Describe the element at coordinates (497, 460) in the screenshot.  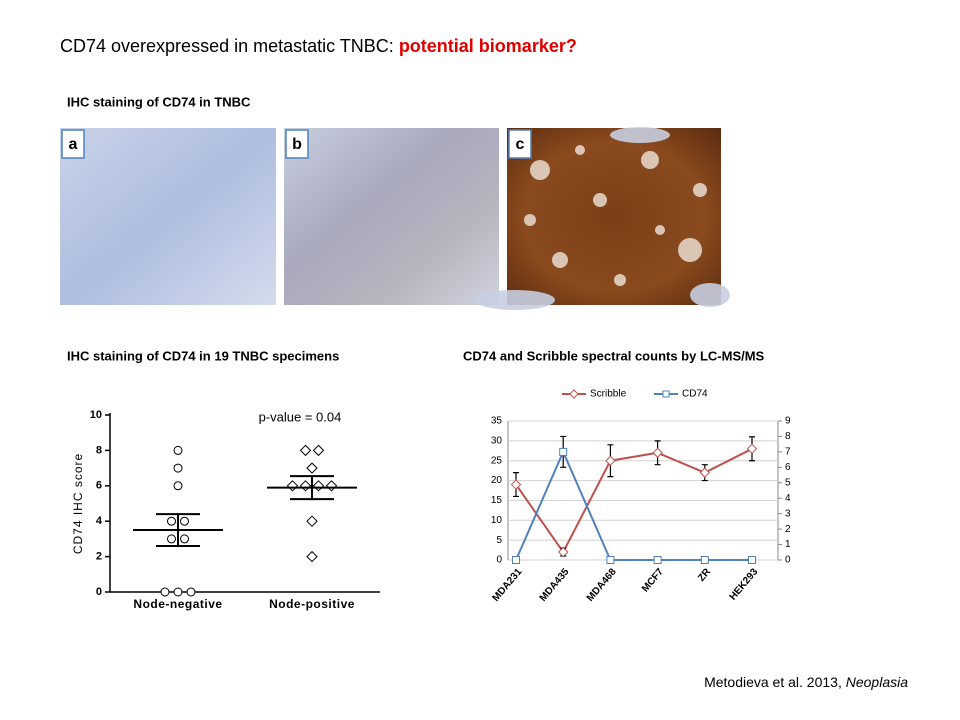
I see `y-tick-label: 25` at that location.